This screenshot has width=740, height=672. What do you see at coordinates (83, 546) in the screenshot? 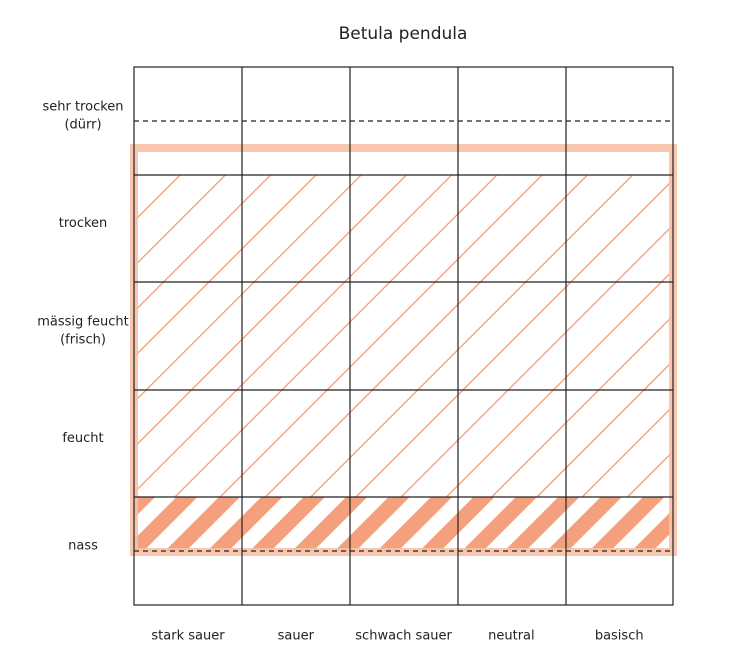
I see `row-label: nass` at bounding box center [83, 546].